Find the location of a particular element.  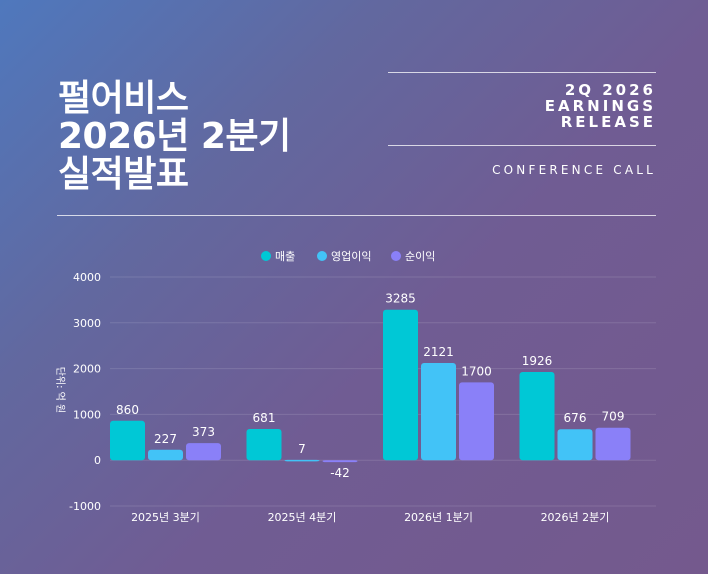

legend-label-2: 순이익 is located at coordinates (420, 256).